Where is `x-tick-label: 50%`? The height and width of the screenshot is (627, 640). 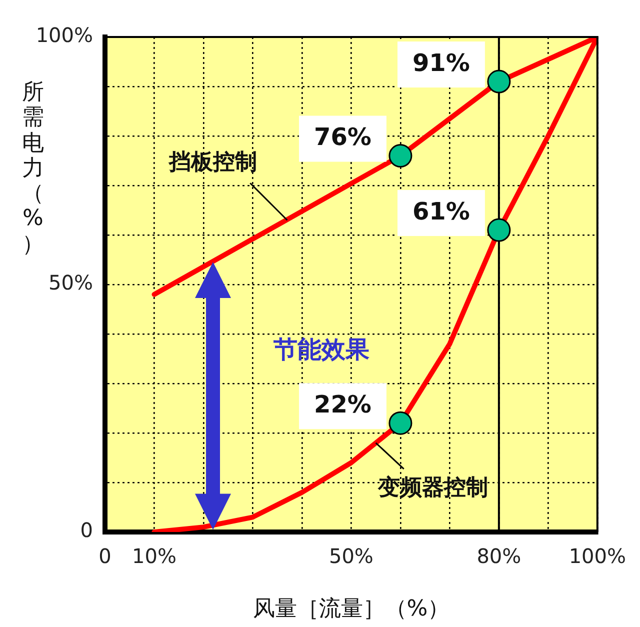
x-tick-label: 50% is located at coordinates (351, 556).